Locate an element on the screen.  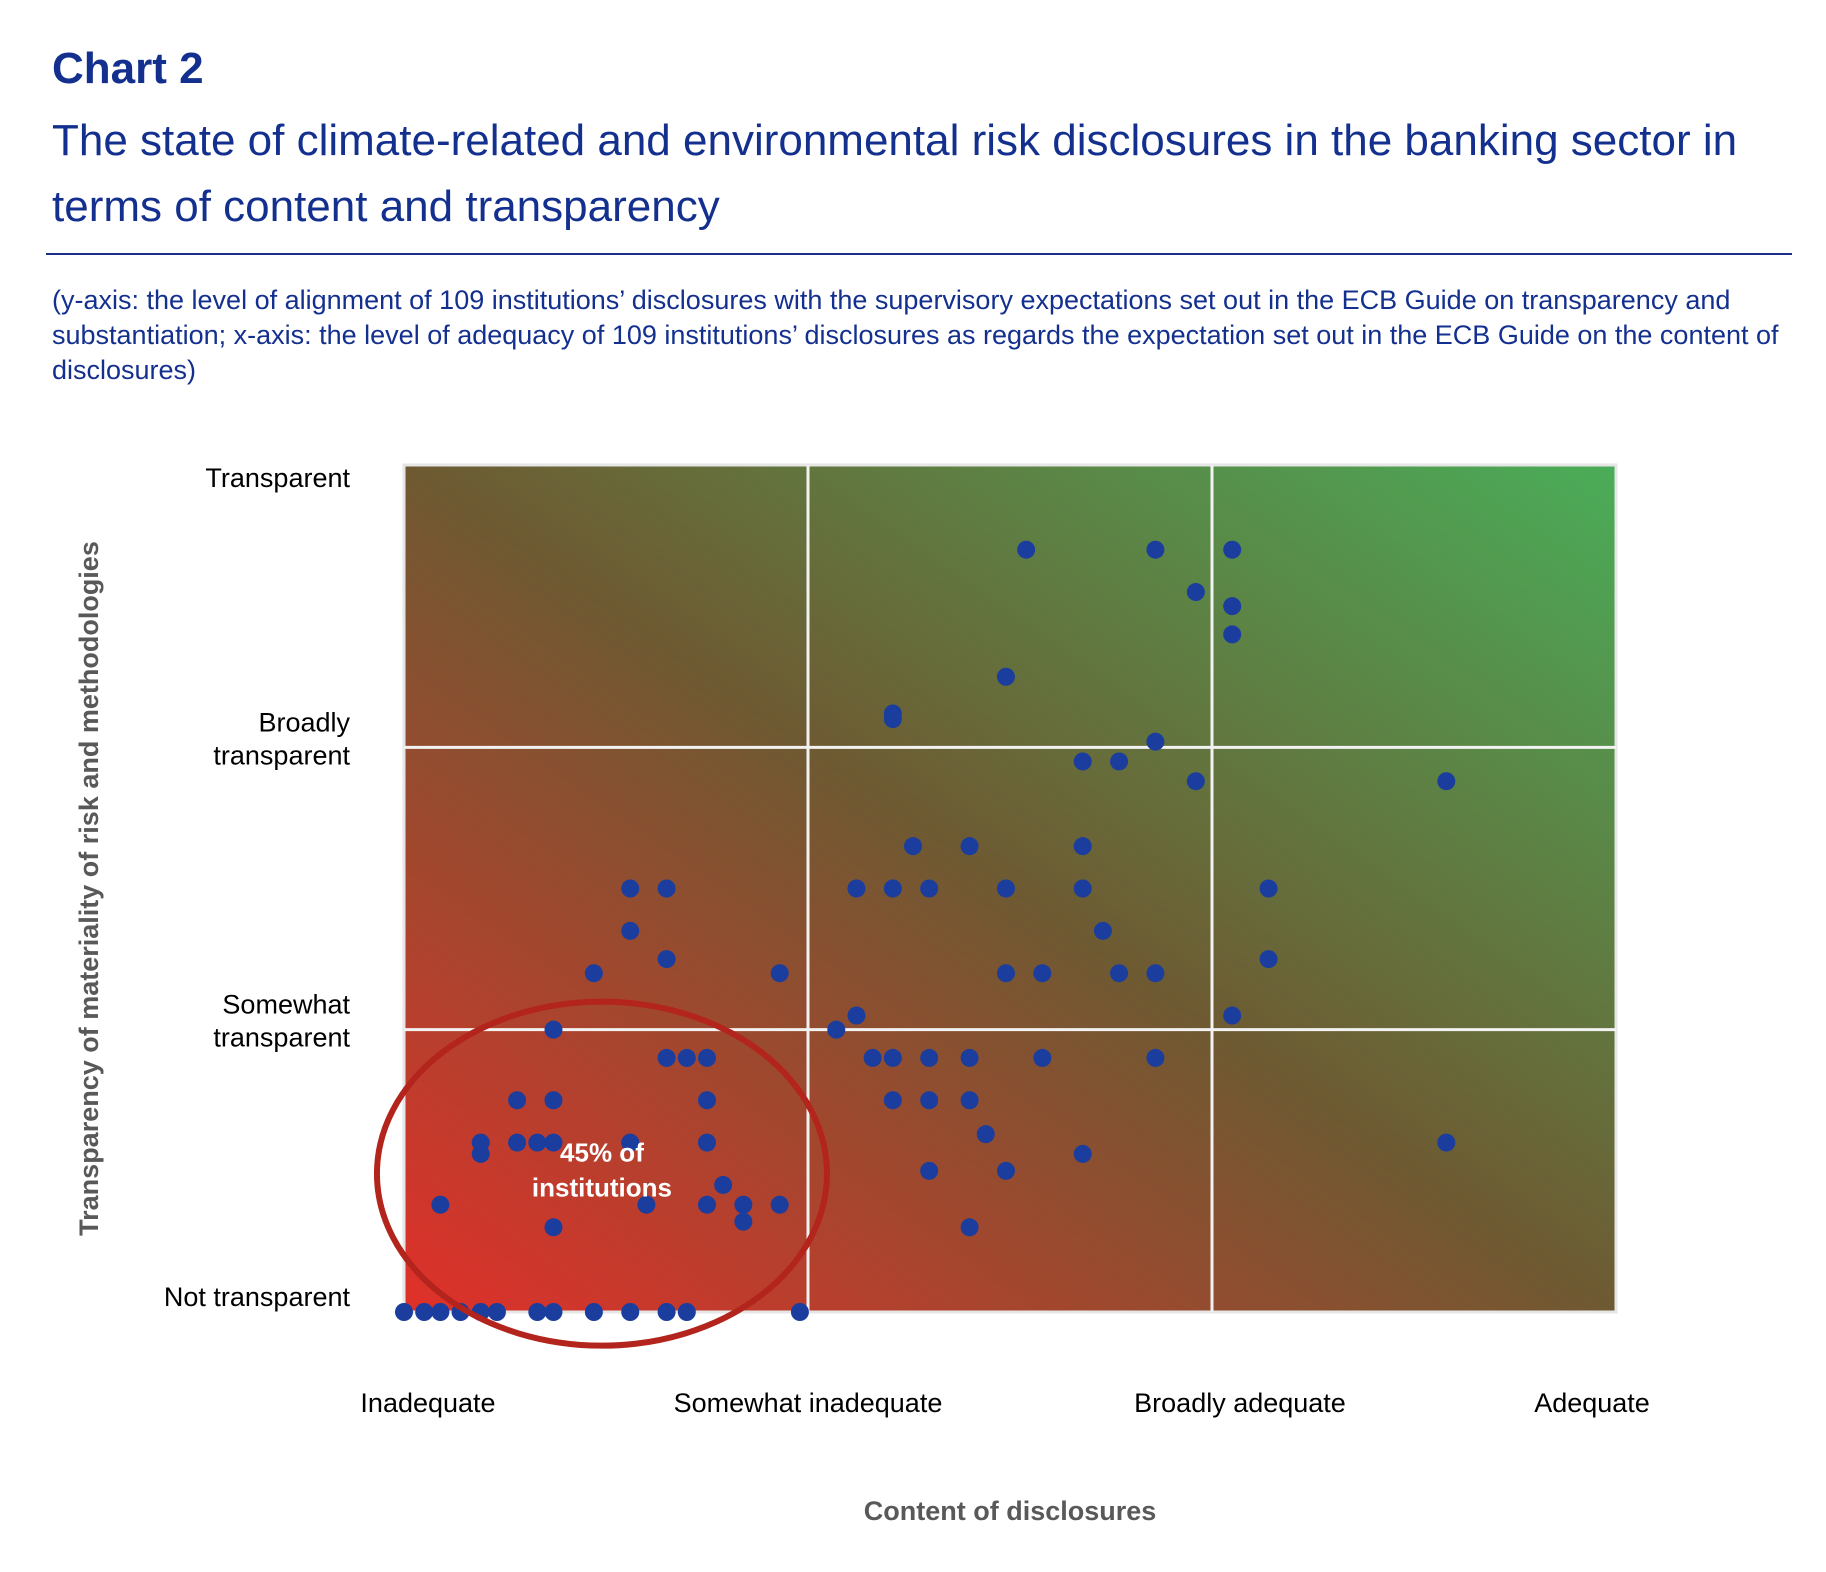
x-tick-label-2: Somewhat inadequate is located at coordinates (808, 1403).